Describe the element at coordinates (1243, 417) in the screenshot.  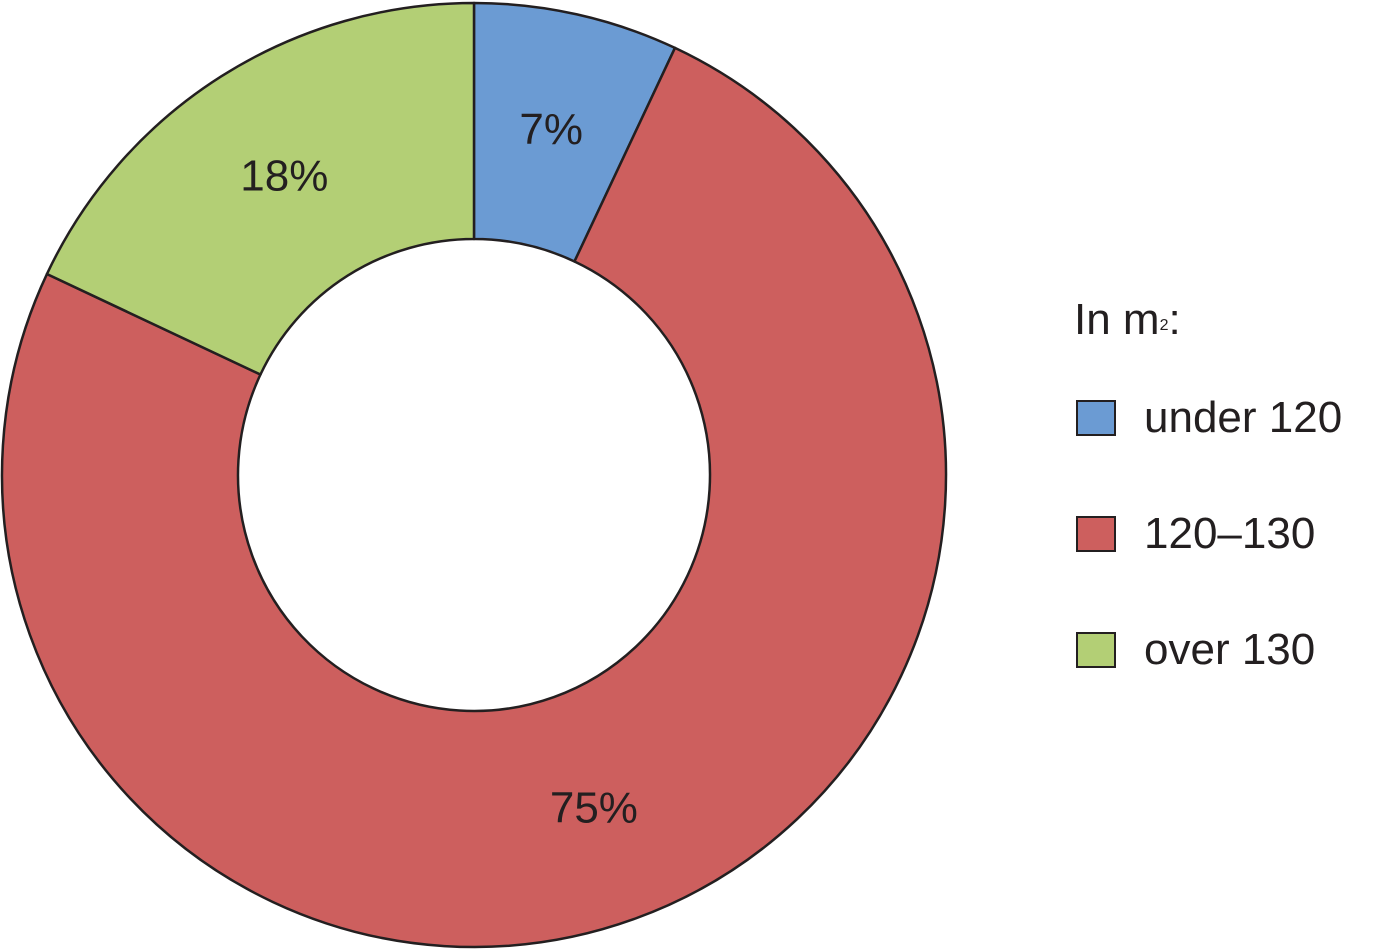
I see `legend-label: under 120` at that location.